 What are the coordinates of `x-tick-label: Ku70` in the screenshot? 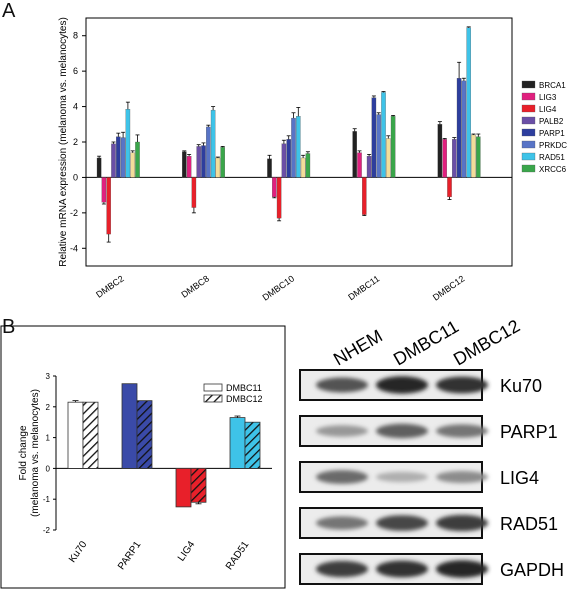 It's located at (78, 552).